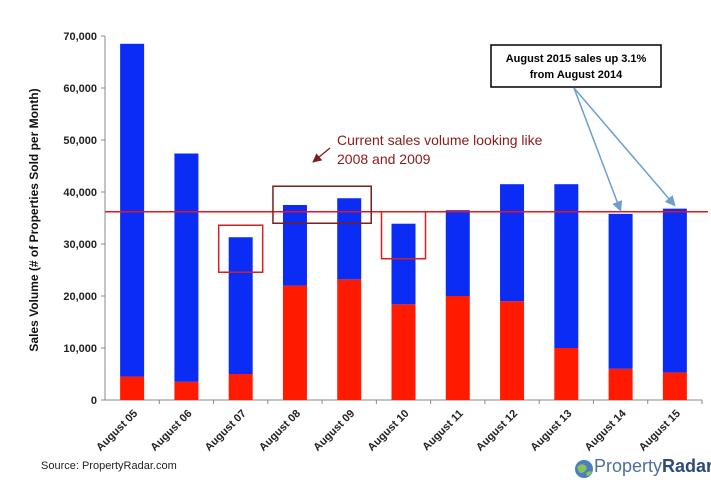 Image resolution: width=711 pixels, height=486 pixels. Describe the element at coordinates (584, 469) in the screenshot. I see `globe-icon` at that location.